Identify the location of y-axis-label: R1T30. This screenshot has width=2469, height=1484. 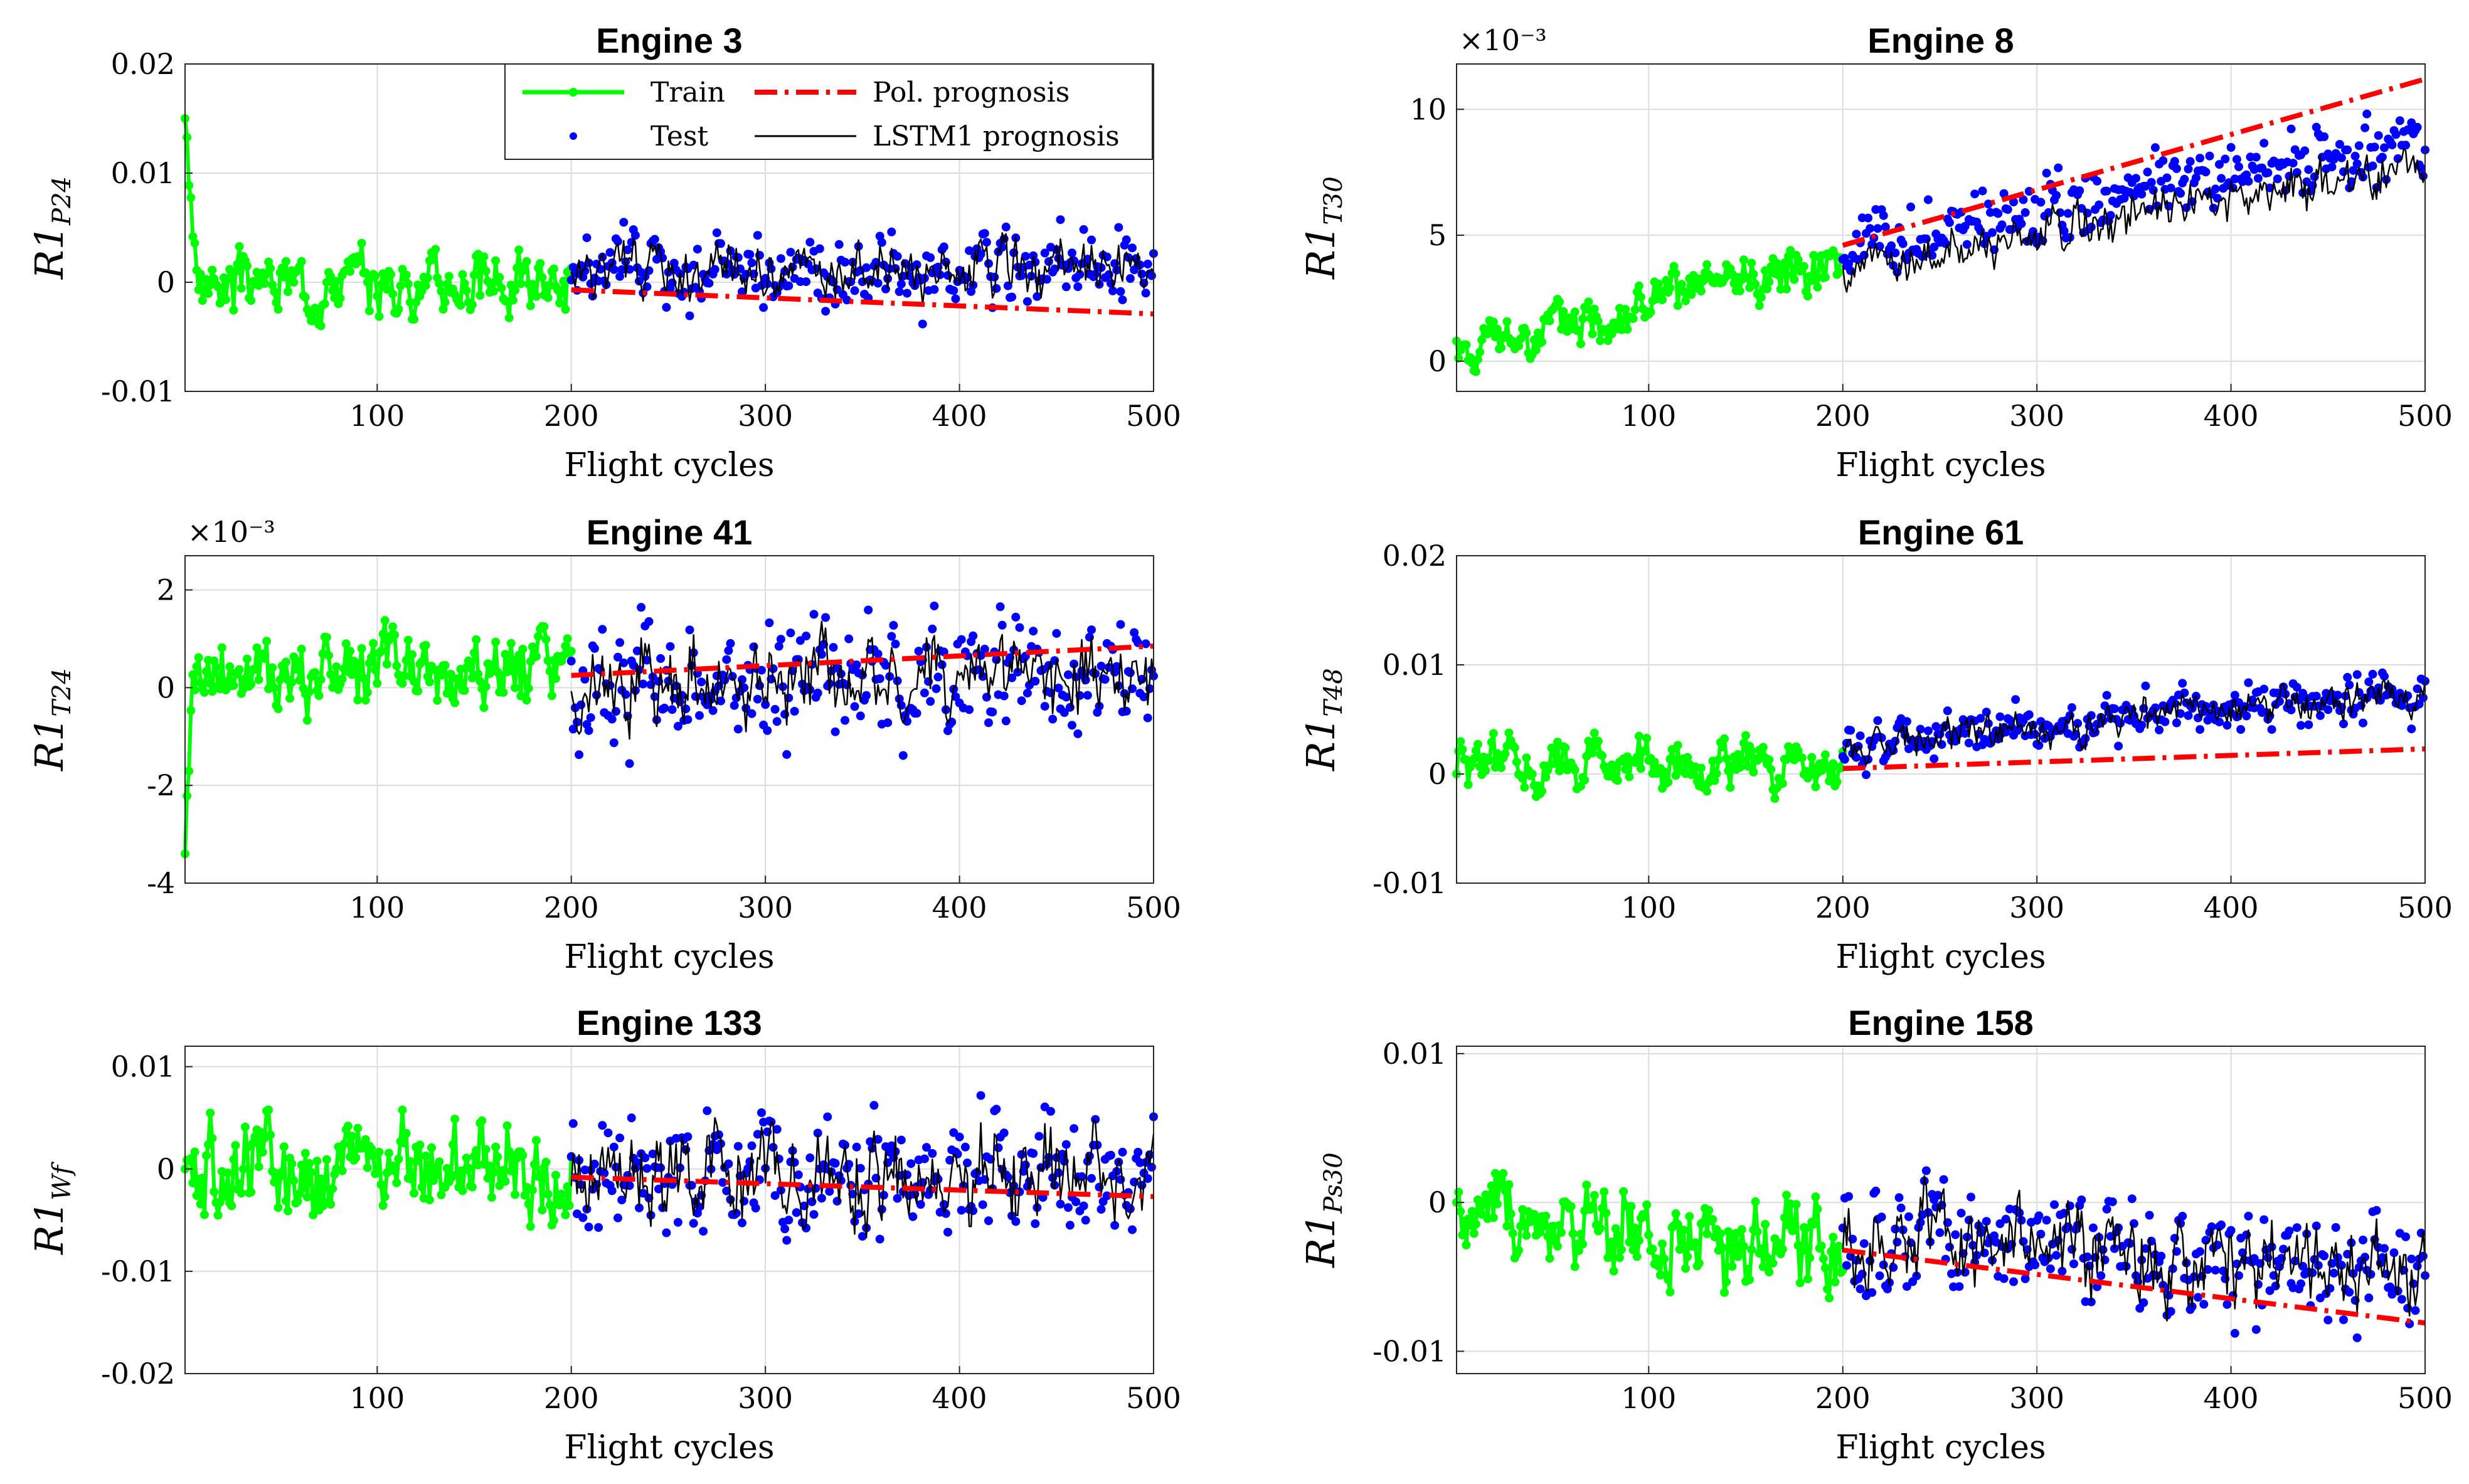
(1323, 228).